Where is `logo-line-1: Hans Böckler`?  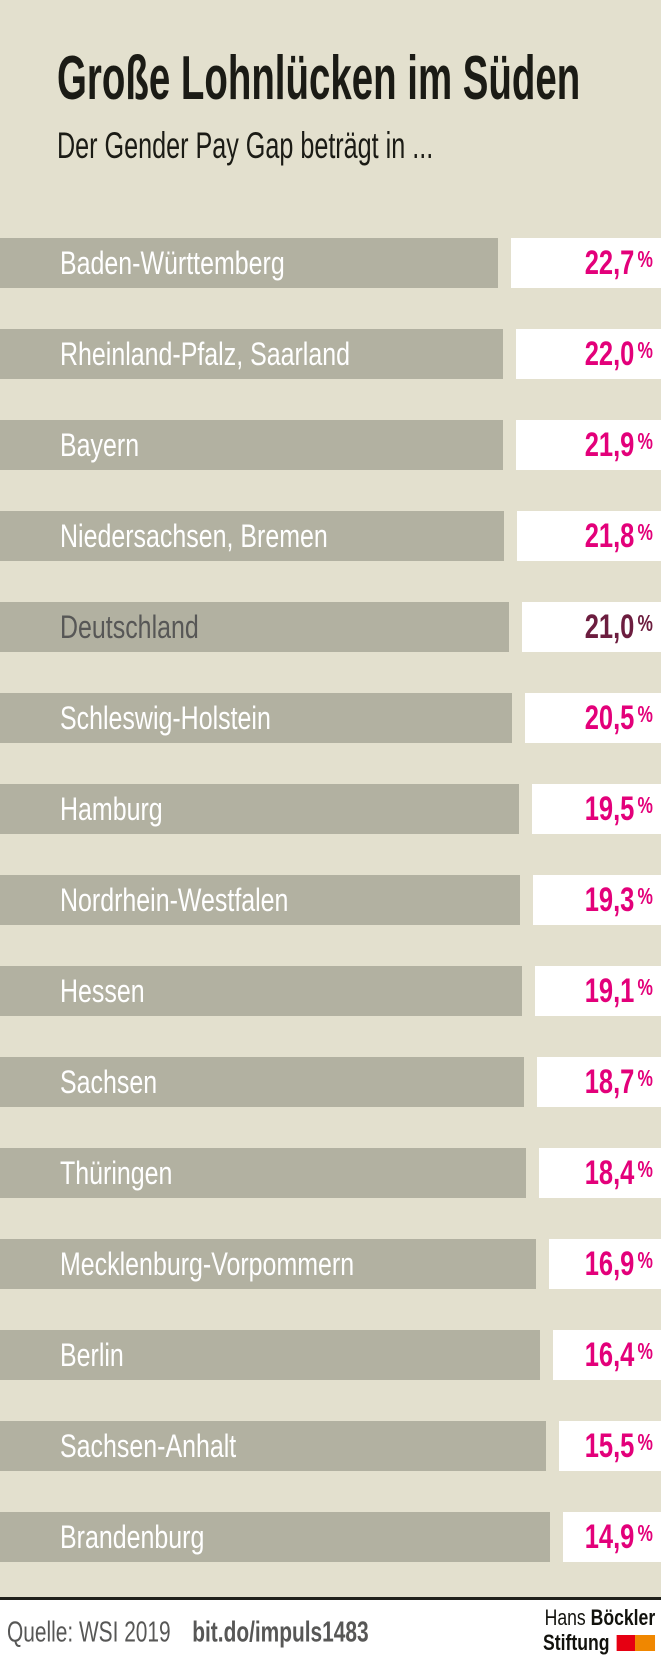
logo-line-1: Hans Böckler is located at coordinates (585, 1617).